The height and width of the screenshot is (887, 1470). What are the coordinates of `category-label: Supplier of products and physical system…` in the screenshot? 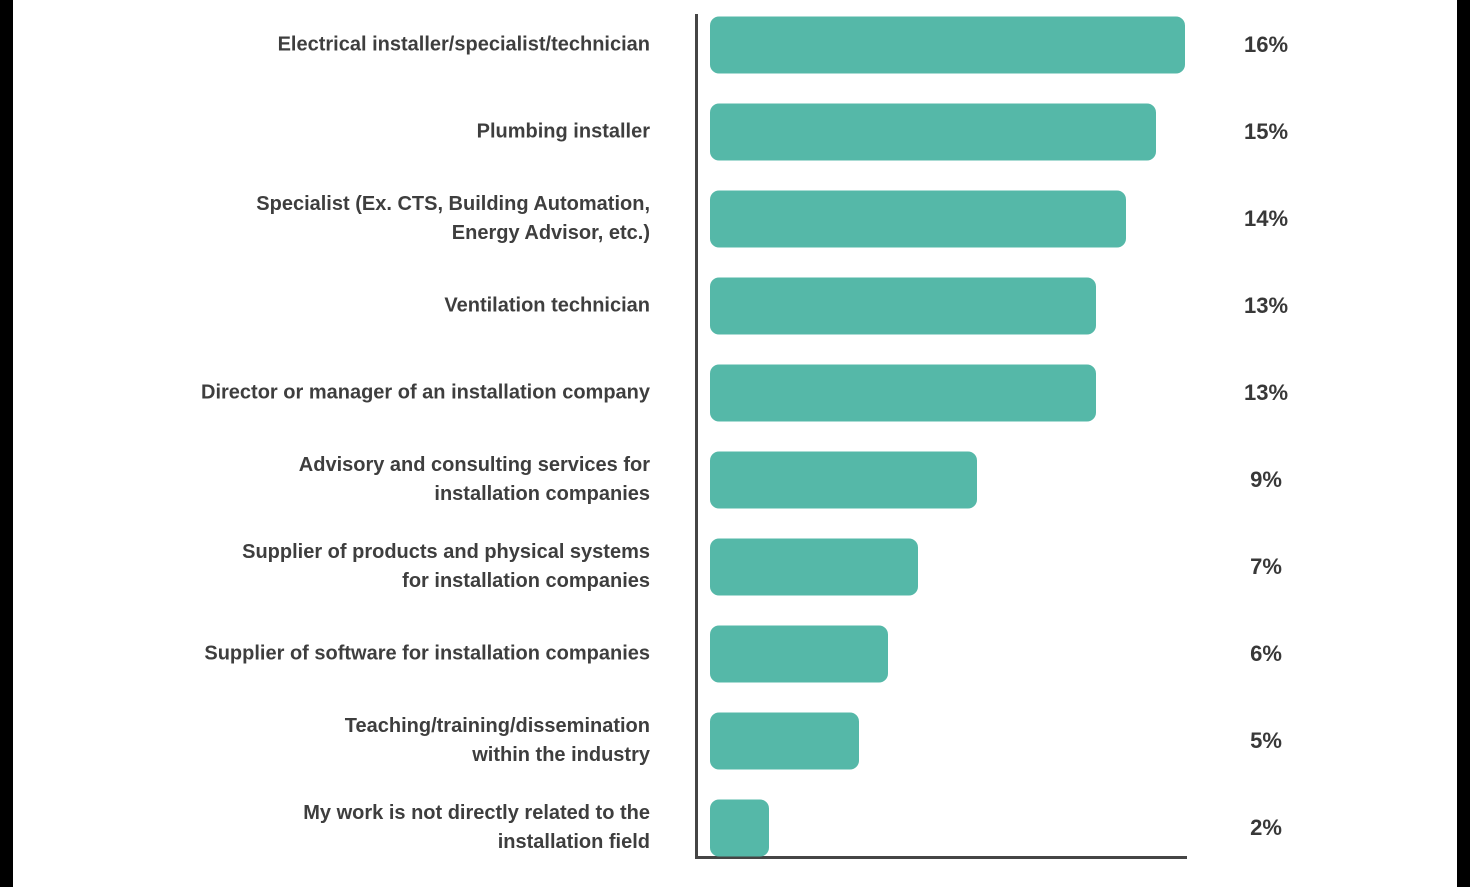 It's located at (446, 566).